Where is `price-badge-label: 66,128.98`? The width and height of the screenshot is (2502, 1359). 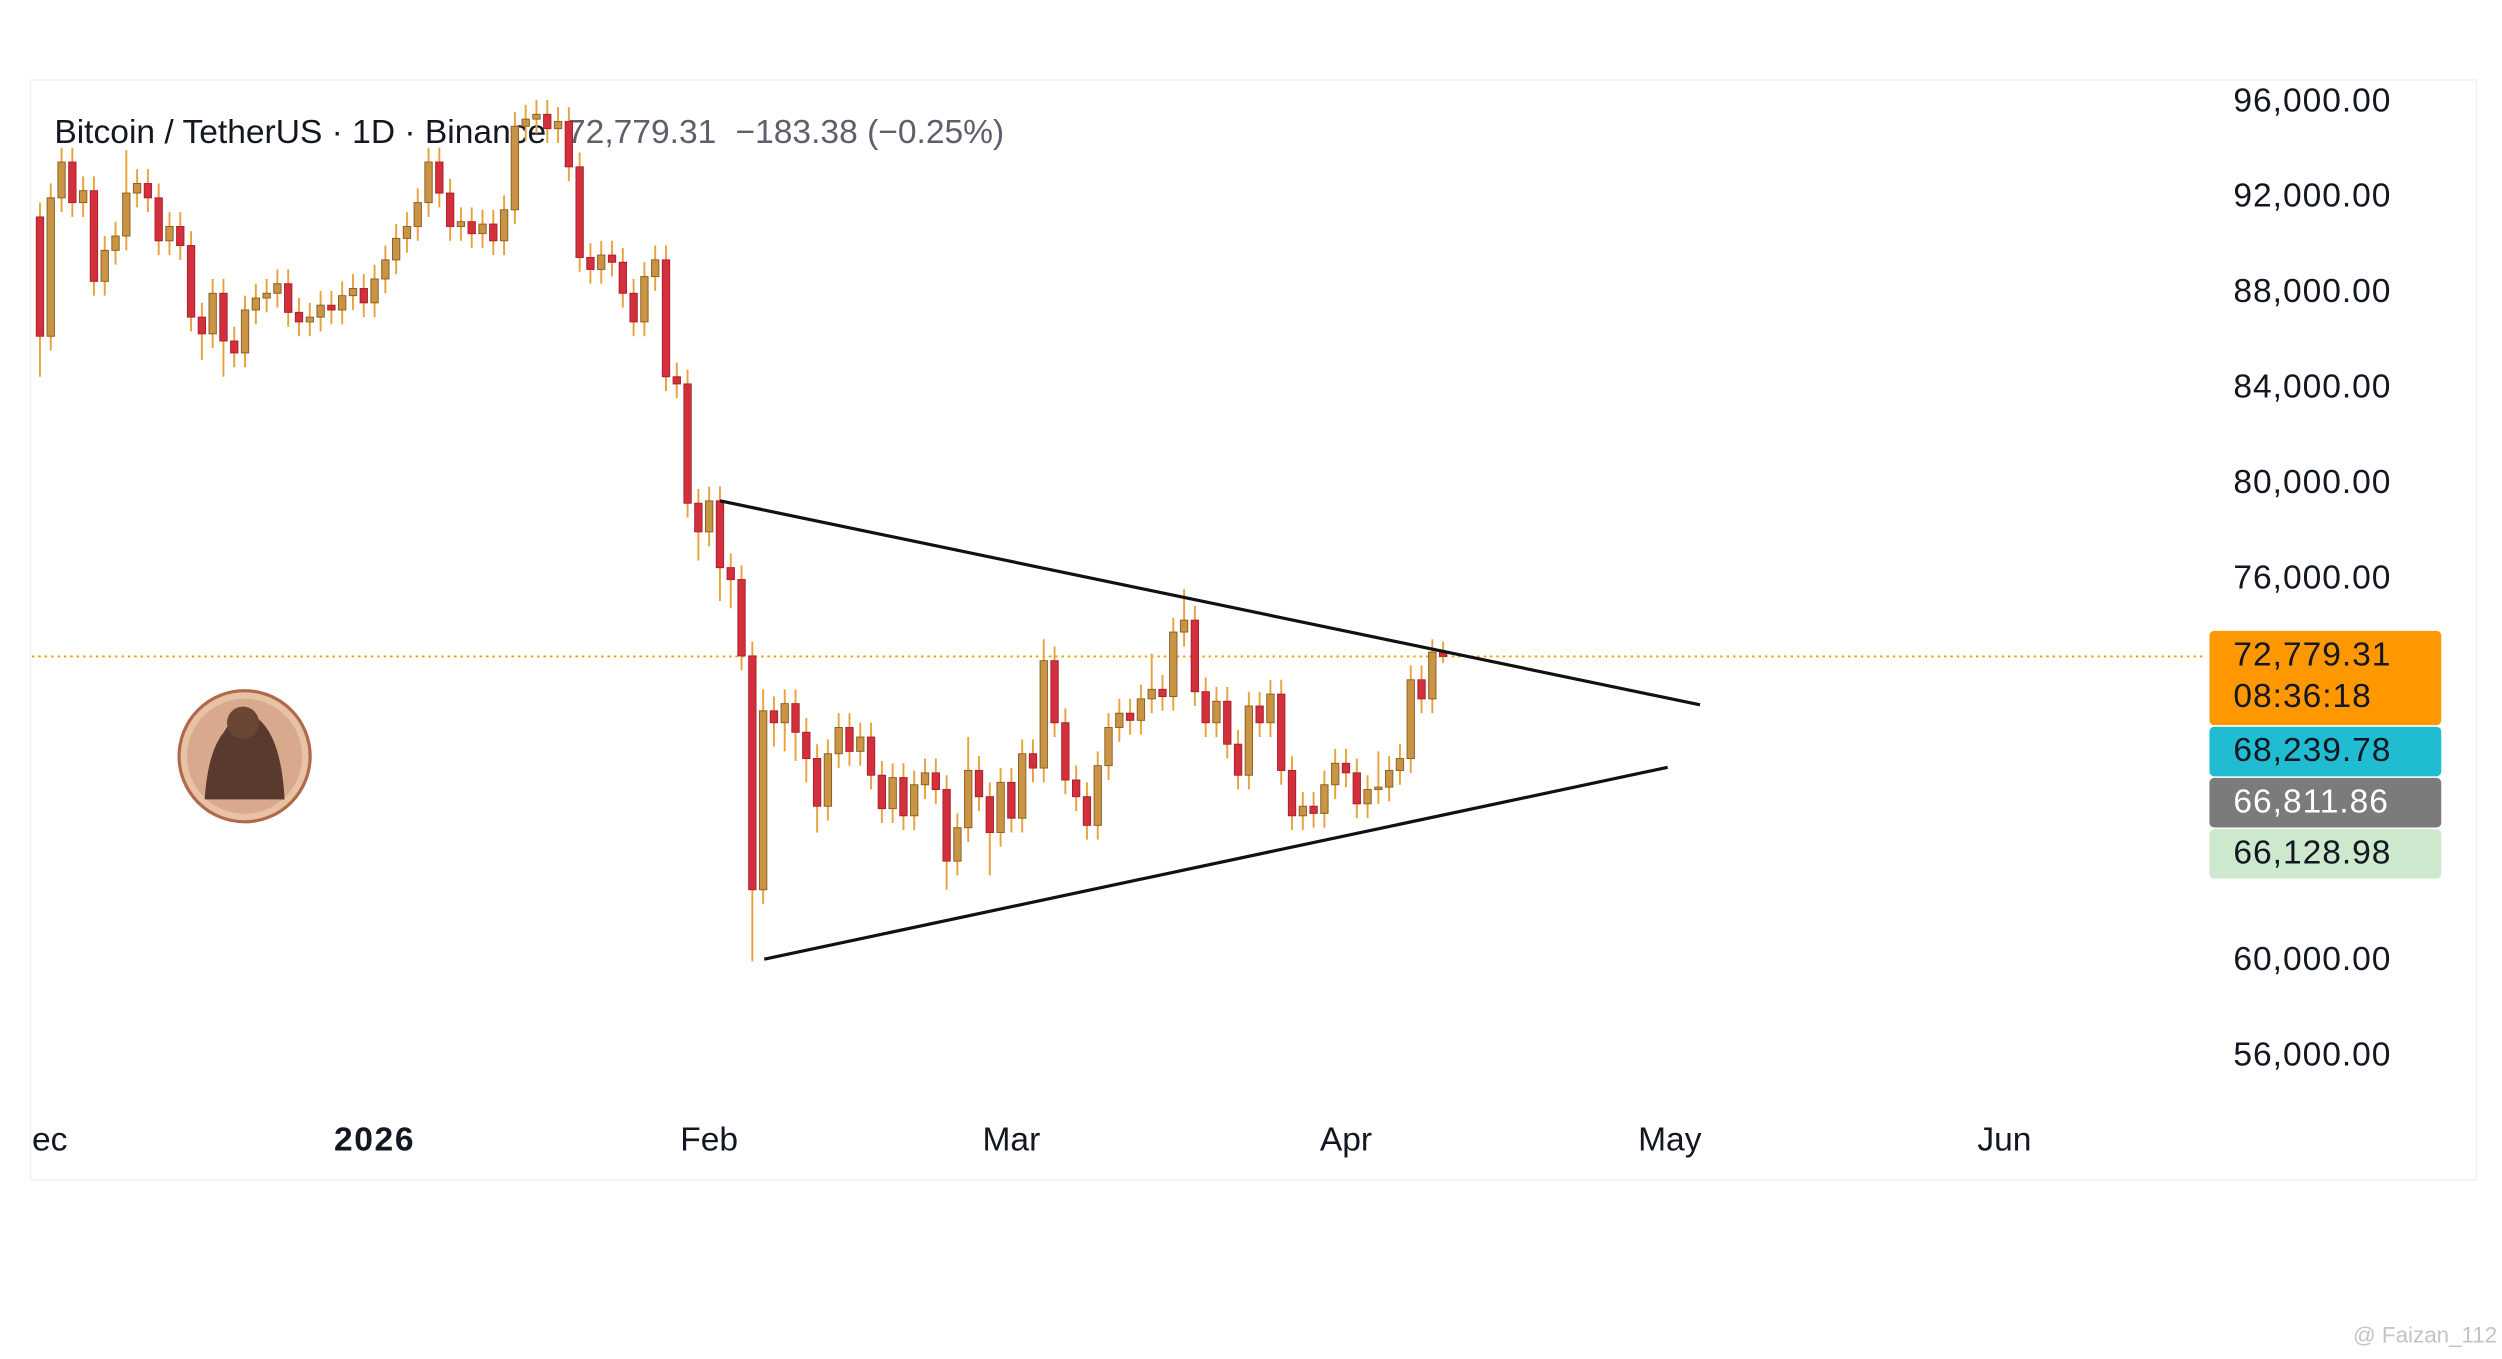
price-badge-label: 66,128.98 is located at coordinates (2312, 853).